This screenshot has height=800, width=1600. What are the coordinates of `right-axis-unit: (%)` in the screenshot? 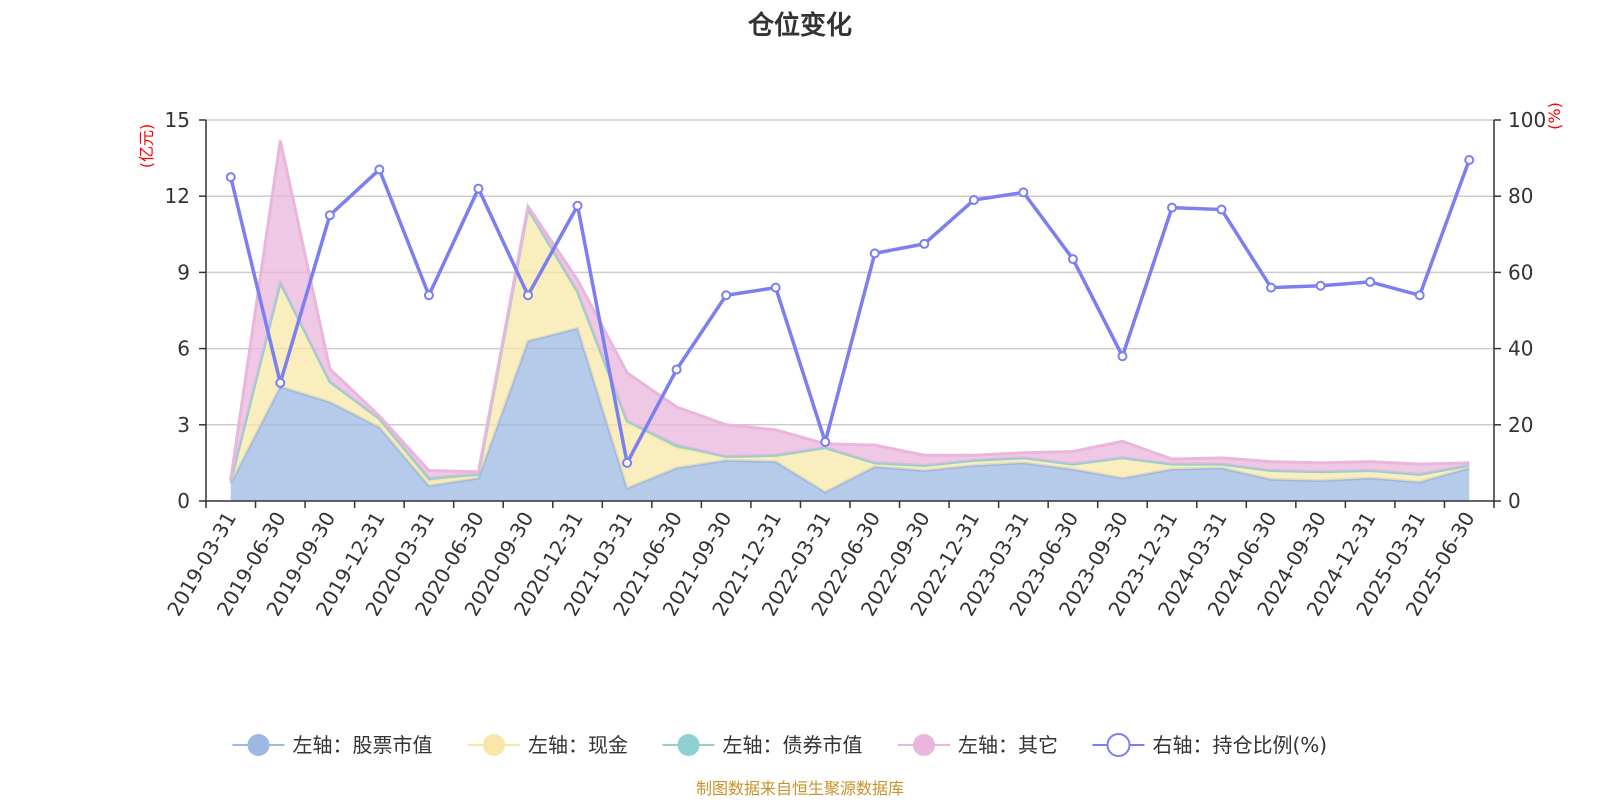 It's located at (1554, 116).